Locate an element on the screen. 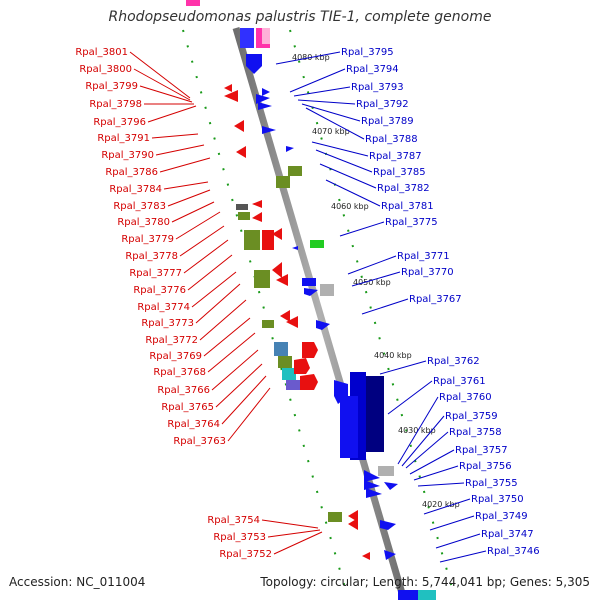 The height and width of the screenshot is (600, 600). kbp-label: 4070 kbp is located at coordinates (331, 131).